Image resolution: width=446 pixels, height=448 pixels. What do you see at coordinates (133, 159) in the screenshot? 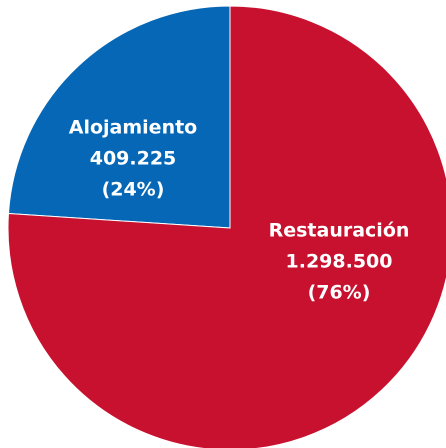
I see `slice-value-label: 409.225` at bounding box center [133, 159].